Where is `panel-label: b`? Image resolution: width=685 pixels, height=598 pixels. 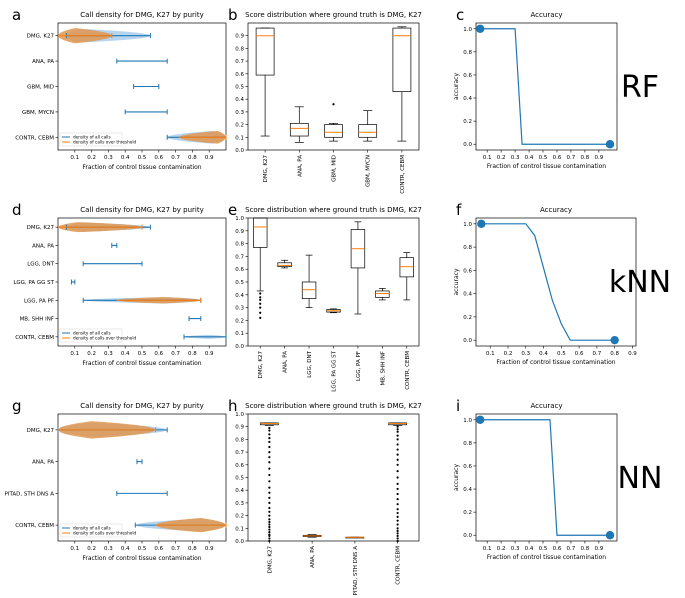 panel-label: b is located at coordinates (233, 15).